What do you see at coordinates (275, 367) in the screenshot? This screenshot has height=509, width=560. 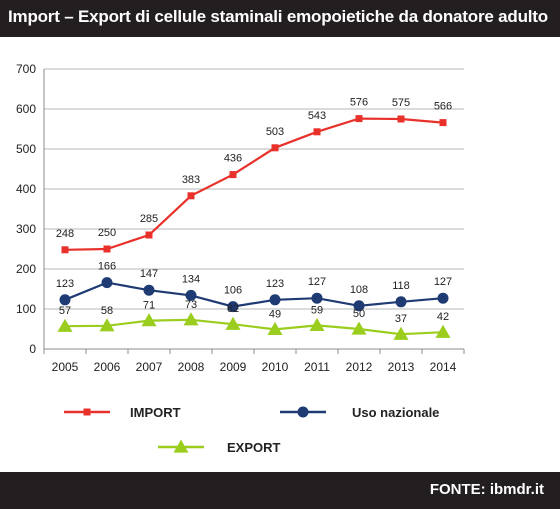 I see `x-tick-label: 2010` at bounding box center [275, 367].